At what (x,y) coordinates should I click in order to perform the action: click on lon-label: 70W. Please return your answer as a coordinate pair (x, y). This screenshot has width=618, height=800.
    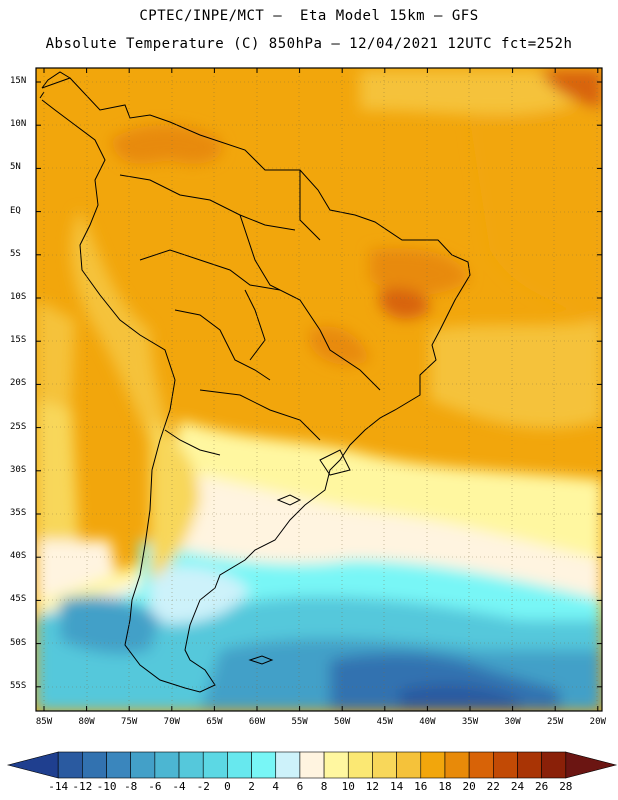
    Looking at the image, I should click on (171, 722).